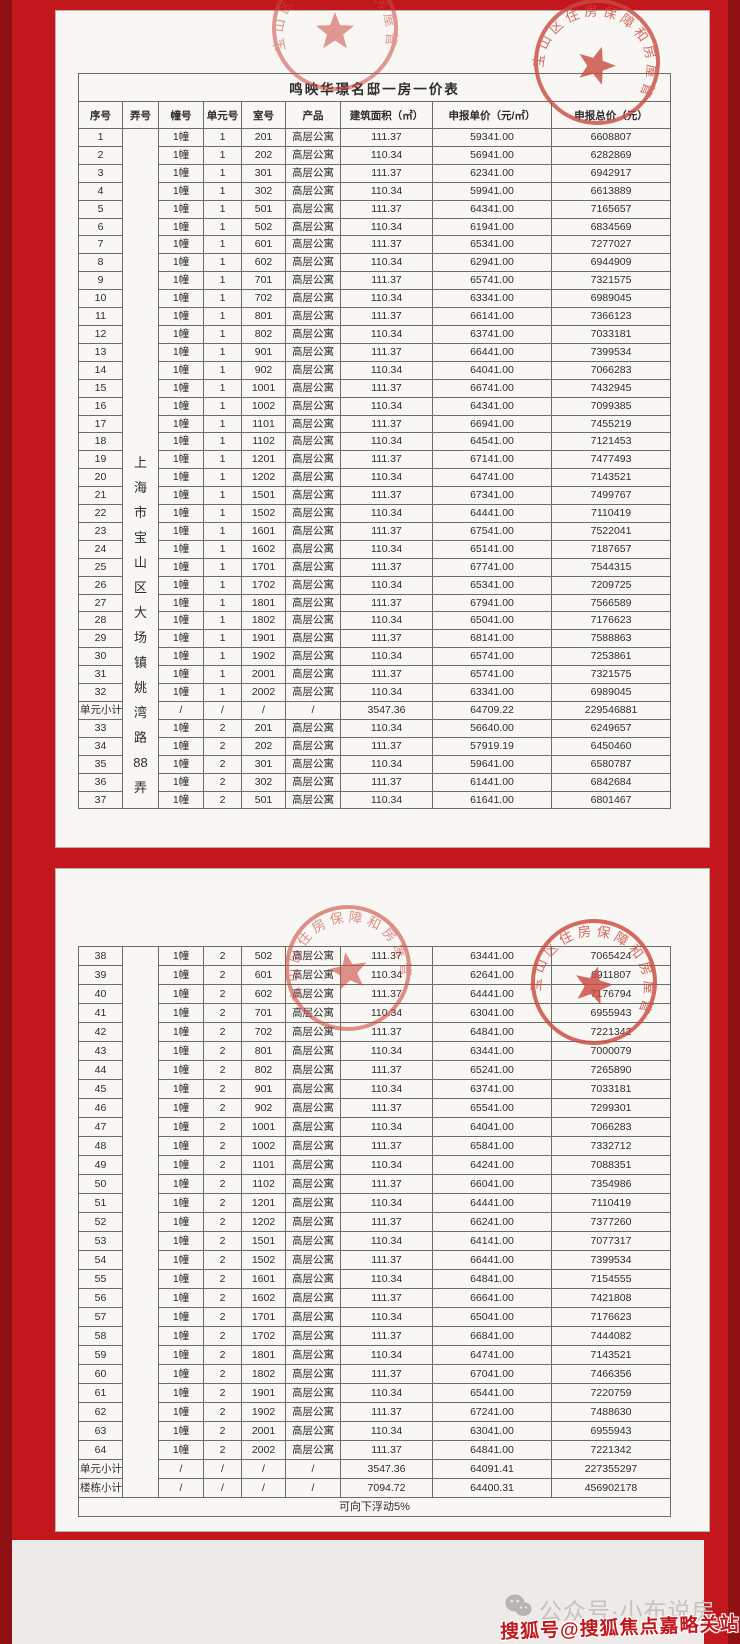 The height and width of the screenshot is (1644, 740). Describe the element at coordinates (375, 567) in the screenshot. I see `table-row: 25 1幢 1 1701 高层公寓 111.37 67741.00 7544315` at that location.